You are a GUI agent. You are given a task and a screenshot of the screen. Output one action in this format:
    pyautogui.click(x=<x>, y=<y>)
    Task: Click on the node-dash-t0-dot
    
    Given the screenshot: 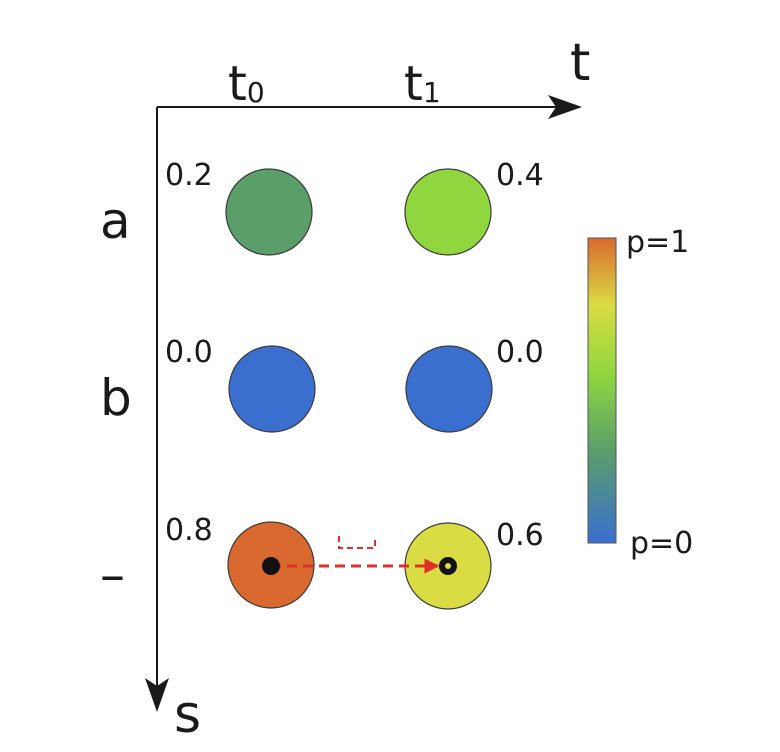 What is the action you would take?
    pyautogui.click(x=271, y=566)
    